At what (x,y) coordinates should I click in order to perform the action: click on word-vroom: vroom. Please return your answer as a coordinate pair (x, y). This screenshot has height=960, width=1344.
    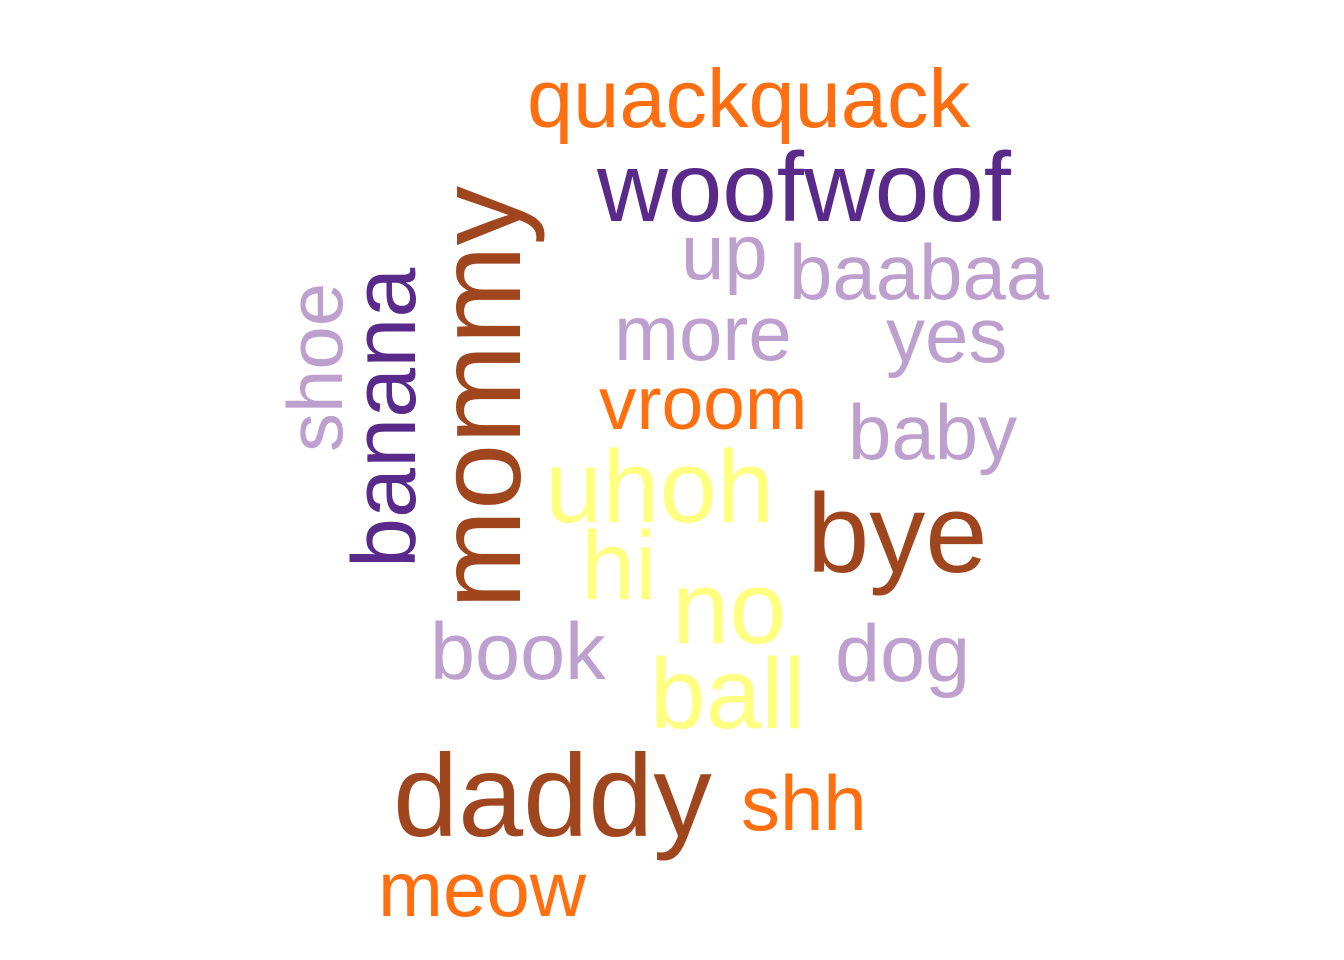
    Looking at the image, I should click on (703, 403).